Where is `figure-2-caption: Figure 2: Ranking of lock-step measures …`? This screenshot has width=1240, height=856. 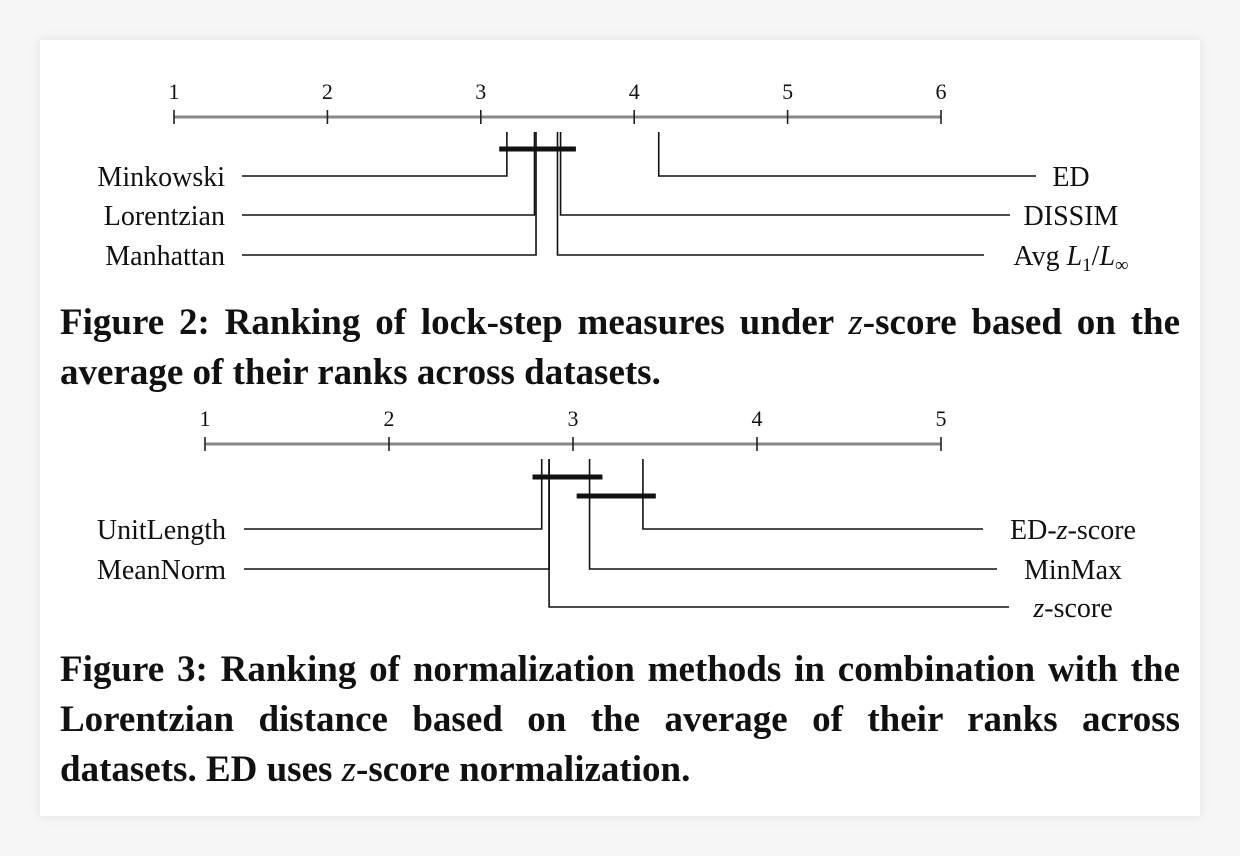
figure-2-caption: Figure 2: Ranking of lock-step measures … is located at coordinates (620, 348).